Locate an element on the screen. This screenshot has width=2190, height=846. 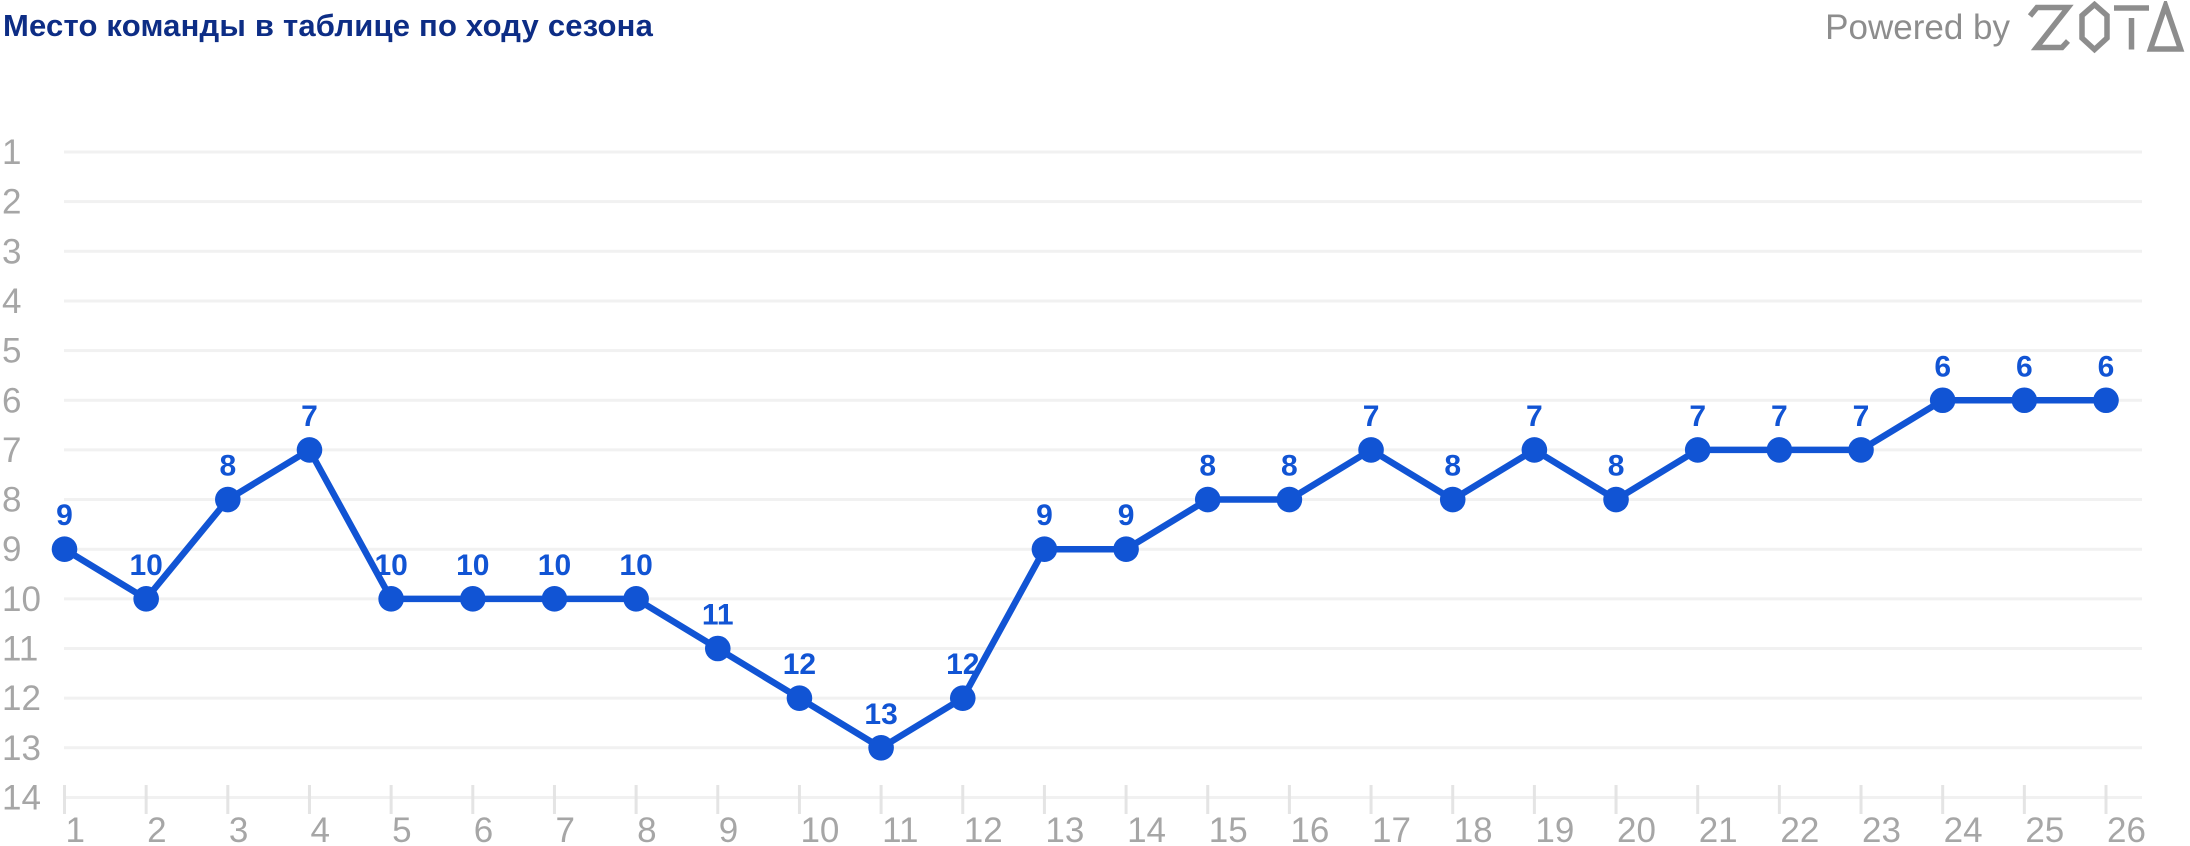
x-axis-label: 4 is located at coordinates (319, 828).